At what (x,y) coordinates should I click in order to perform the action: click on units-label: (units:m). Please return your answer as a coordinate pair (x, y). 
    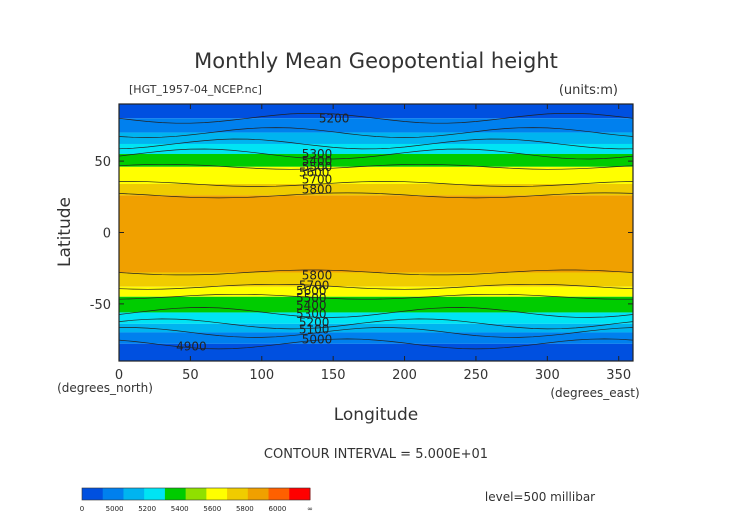
    Looking at the image, I should click on (588, 90).